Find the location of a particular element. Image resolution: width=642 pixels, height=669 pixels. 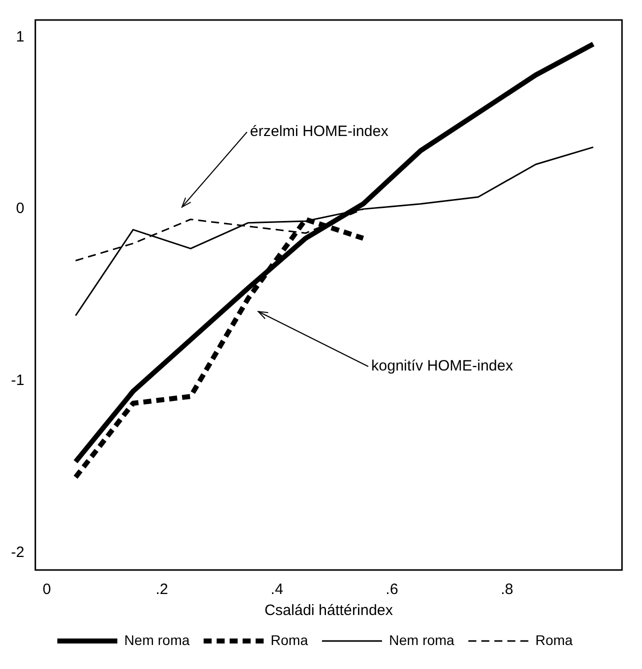

annotation: érzelmi HOME-index is located at coordinates (319, 131).